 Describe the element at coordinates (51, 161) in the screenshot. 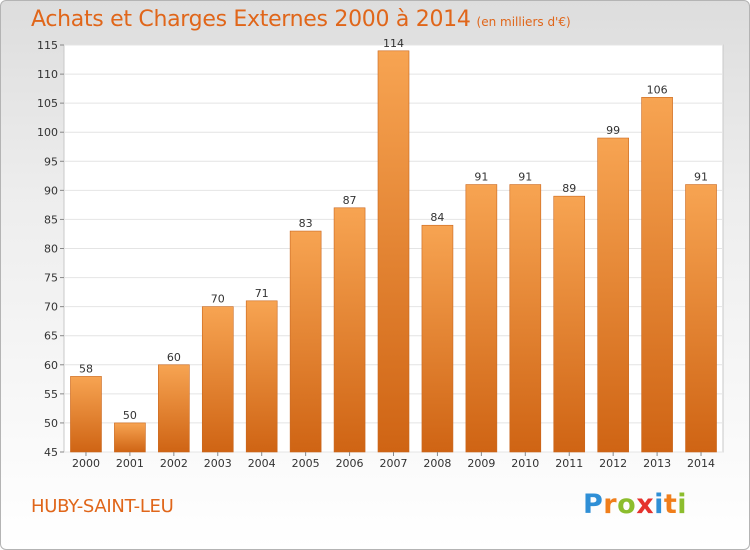

I see `y-tick-label: 95` at that location.